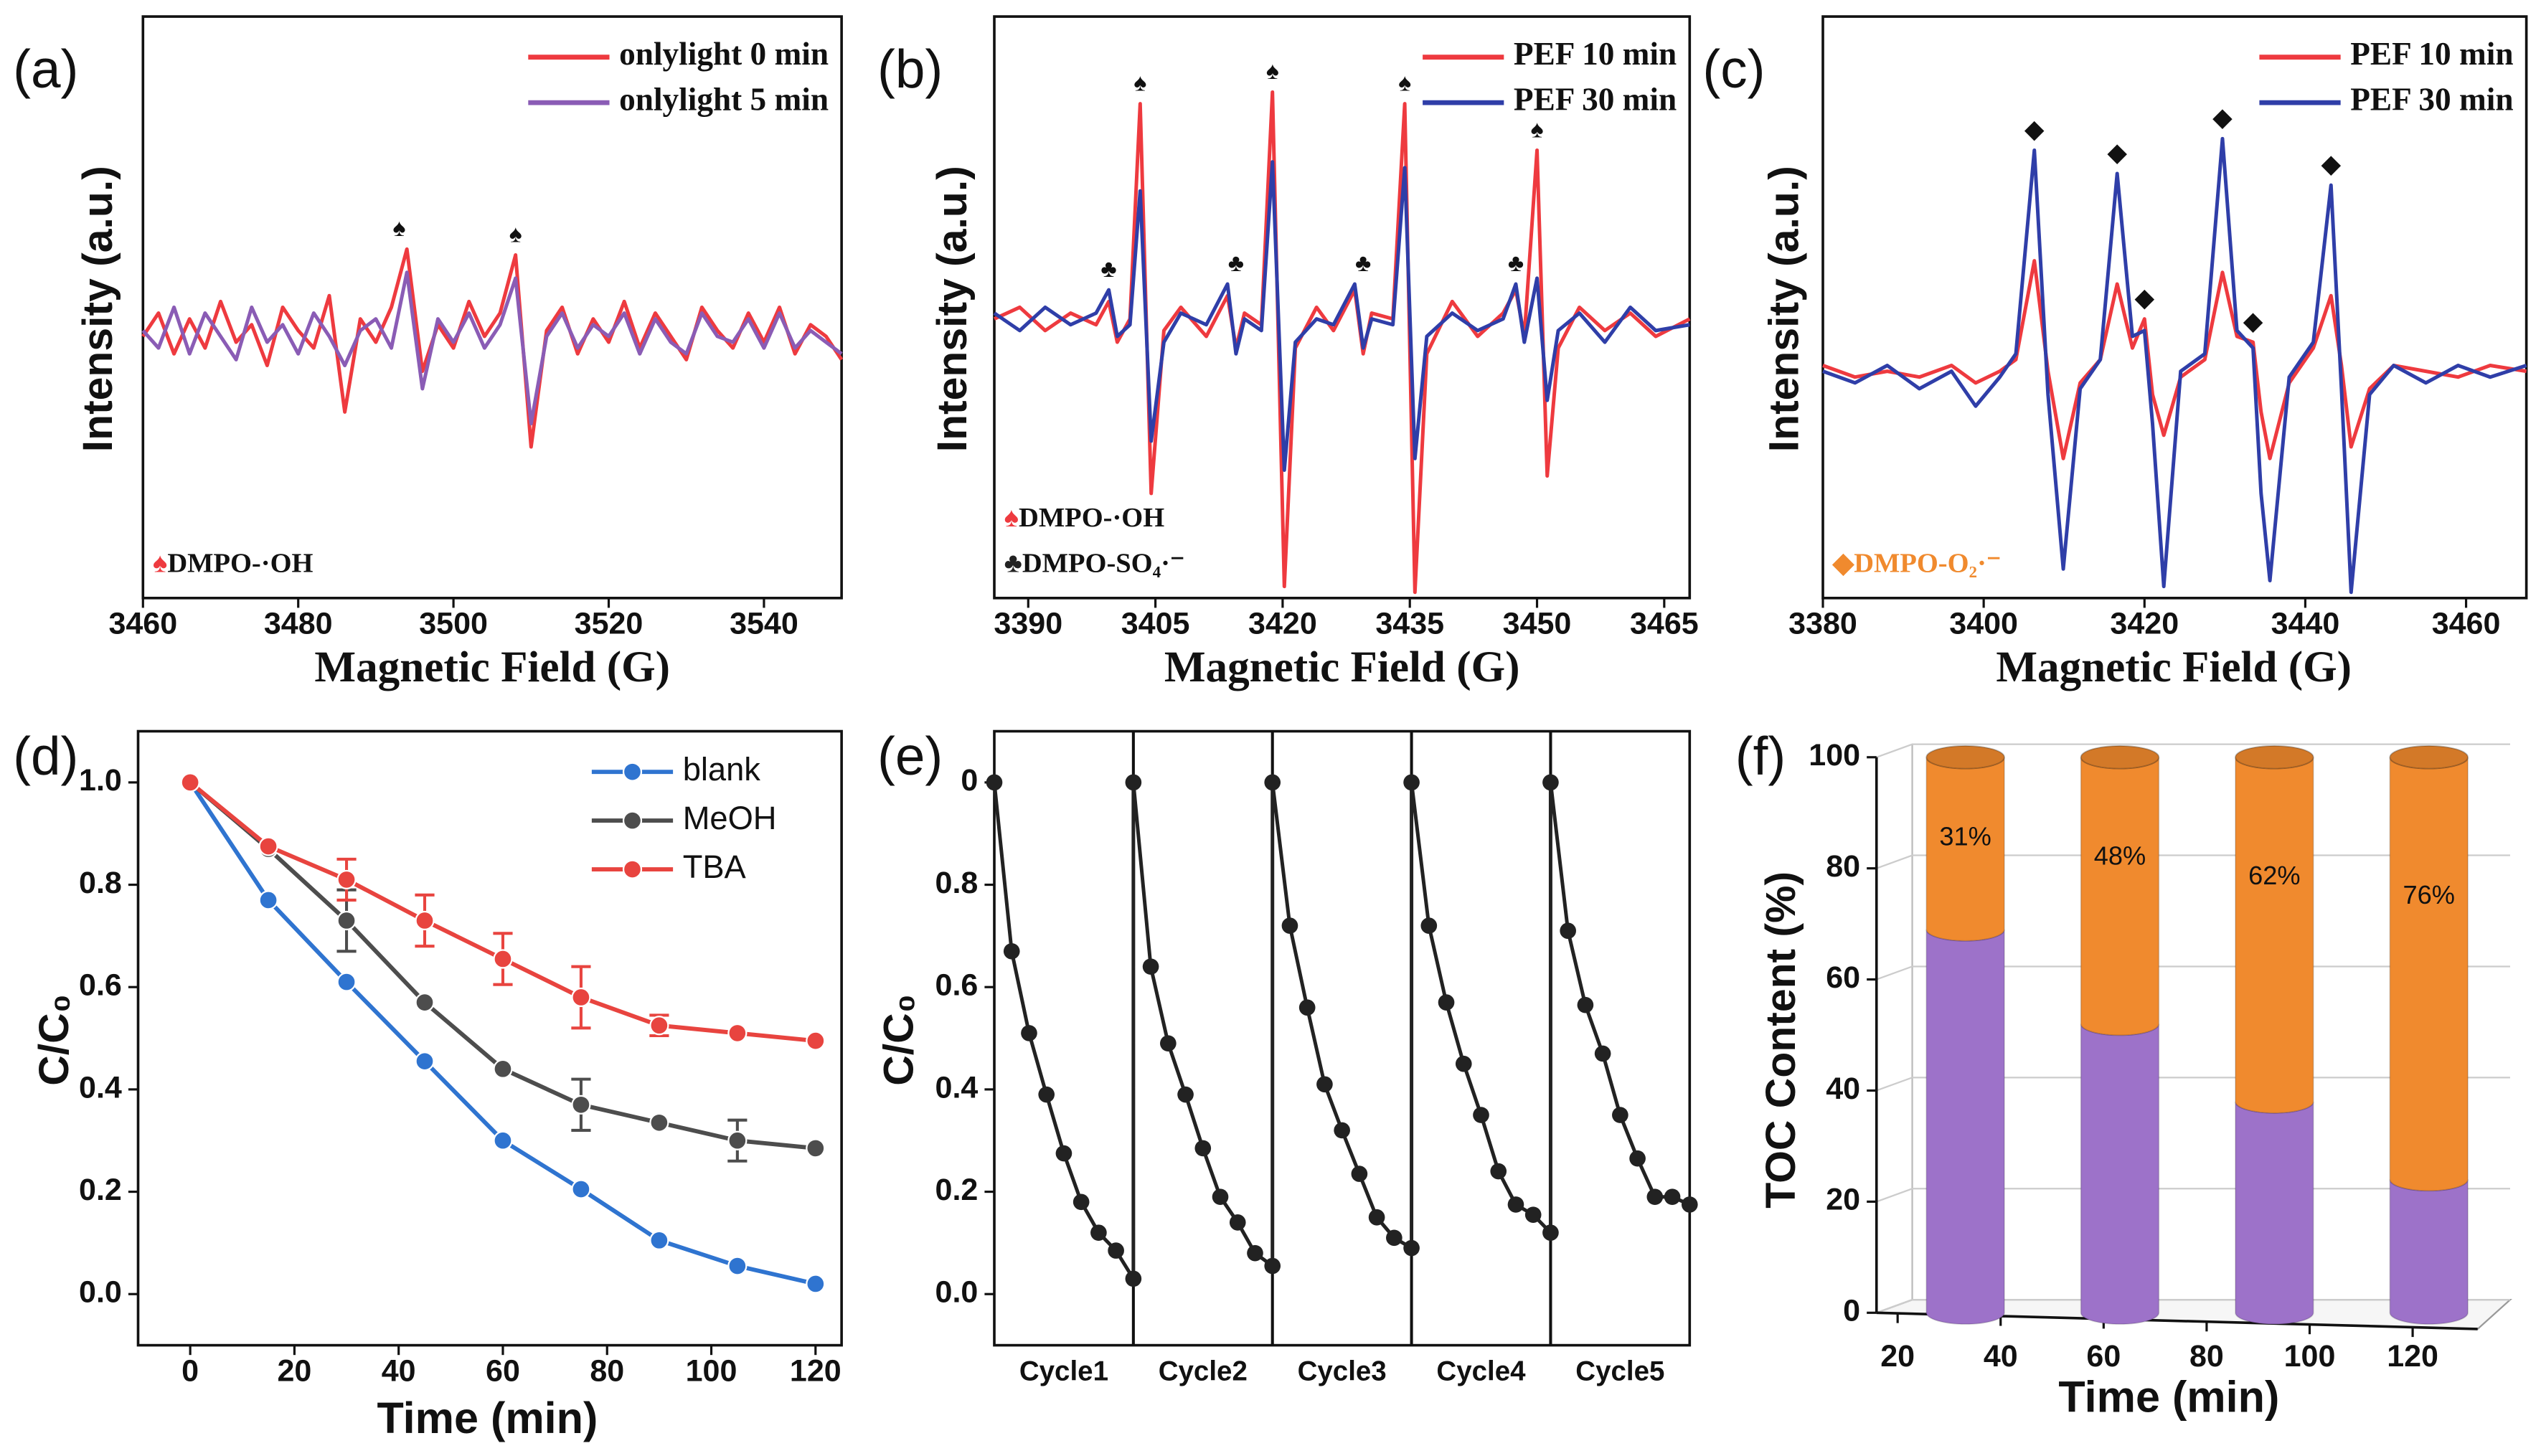 The image size is (2541, 1456). Describe the element at coordinates (1897, 1356) in the screenshot. I see `x-tick-label: 20` at that location.